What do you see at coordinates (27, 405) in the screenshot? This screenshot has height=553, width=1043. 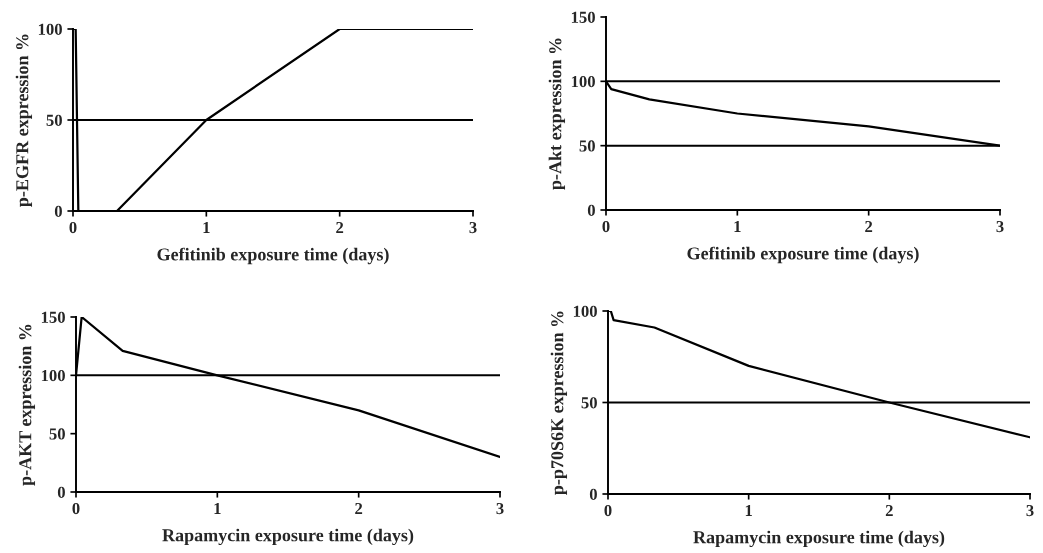 I see `y-axis-title: p-AKT expression %` at bounding box center [27, 405].